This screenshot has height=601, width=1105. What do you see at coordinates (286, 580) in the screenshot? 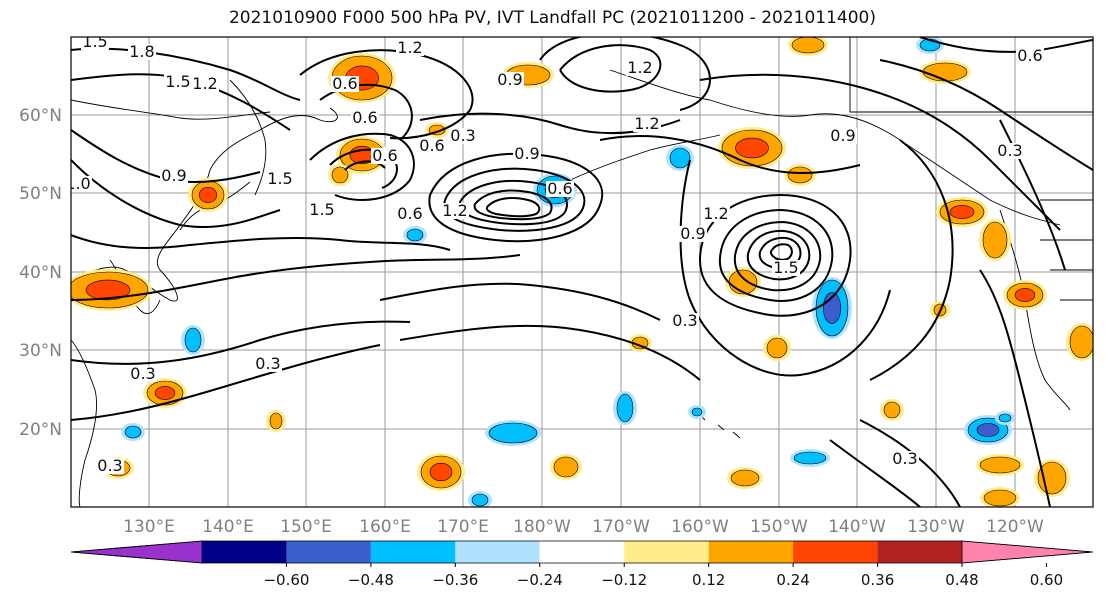
I see `colorbar-tick-label: −0.60` at bounding box center [286, 580].